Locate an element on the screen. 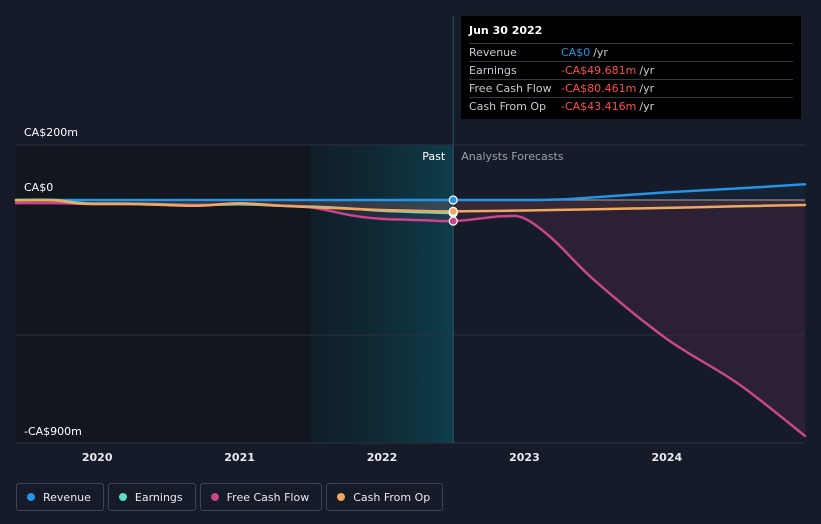  earnings-dot-icon is located at coordinates (122, 497).